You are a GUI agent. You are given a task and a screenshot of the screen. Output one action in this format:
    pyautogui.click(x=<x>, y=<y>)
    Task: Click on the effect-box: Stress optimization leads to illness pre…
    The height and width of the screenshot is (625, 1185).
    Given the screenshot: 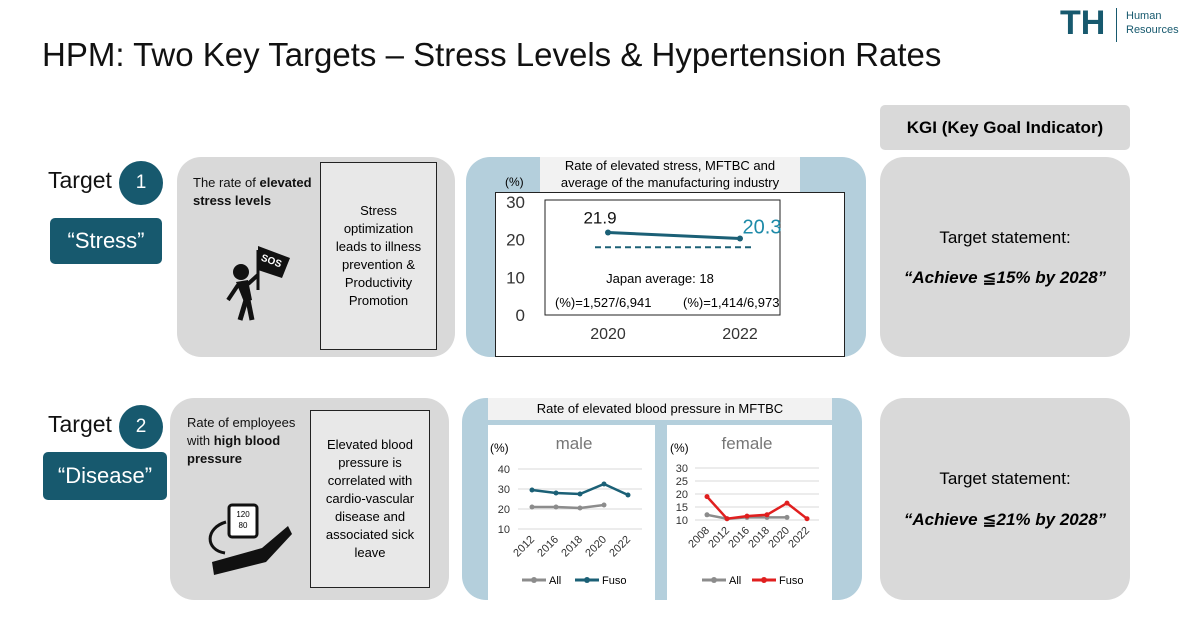 What is the action you would take?
    pyautogui.click(x=378, y=256)
    